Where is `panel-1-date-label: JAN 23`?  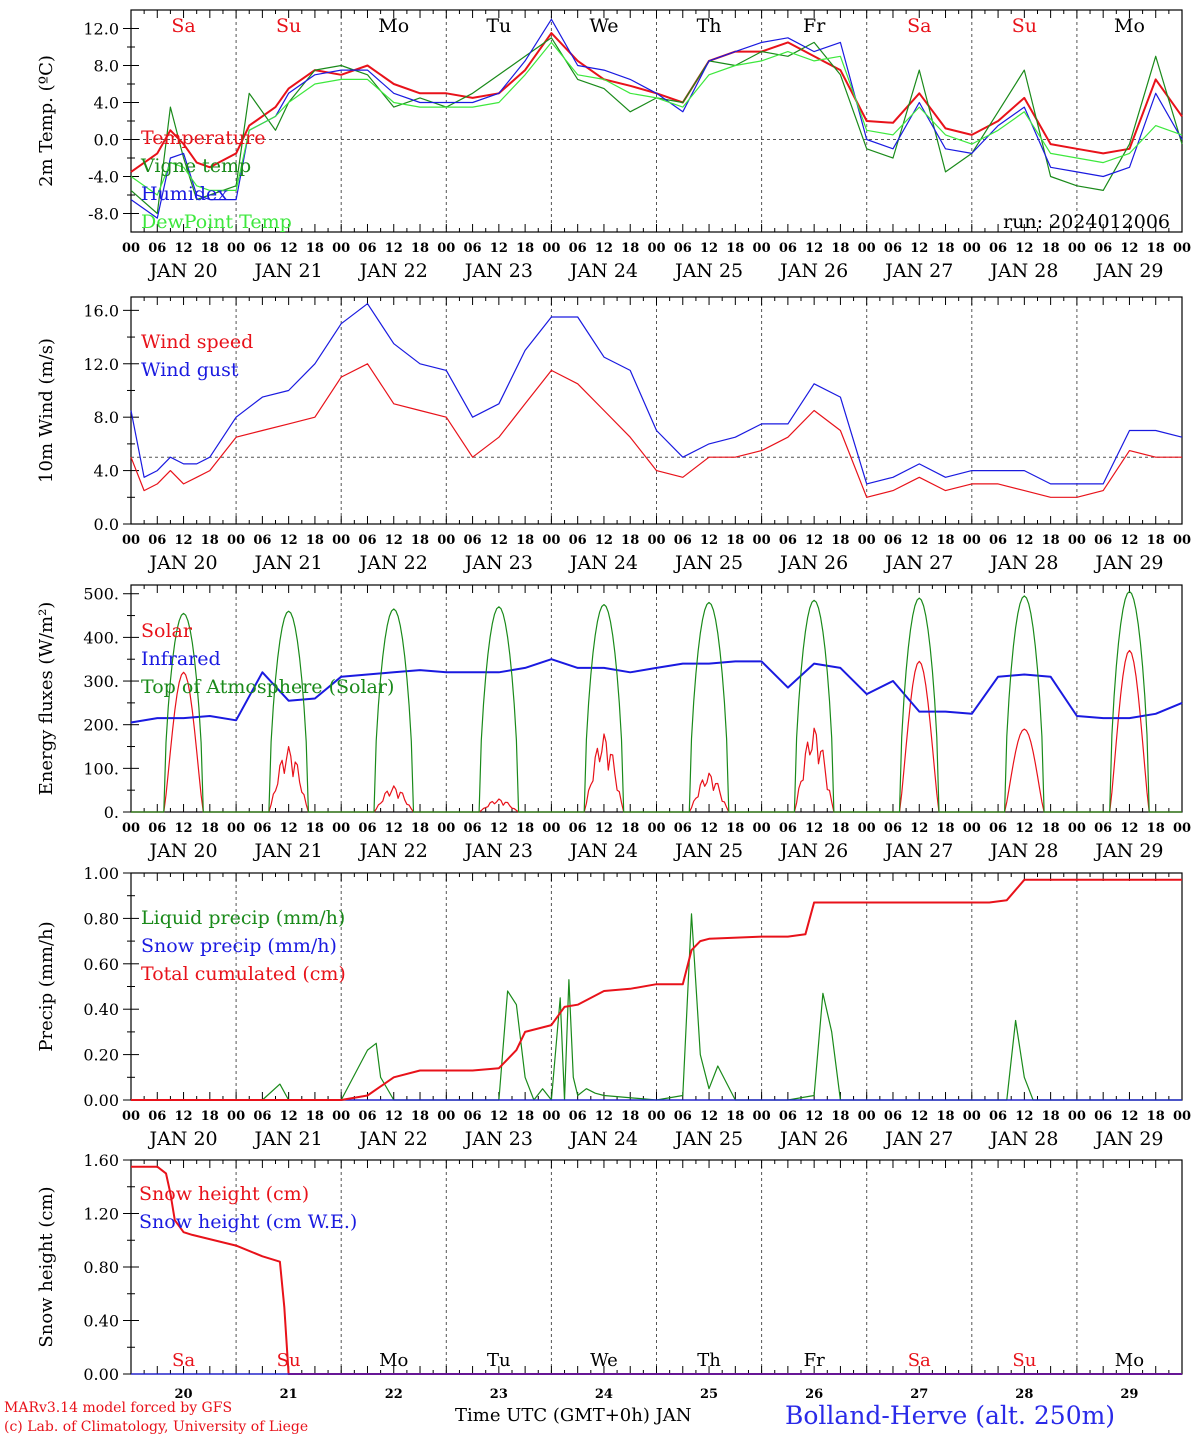 panel-1-date-label: JAN 23 is located at coordinates (498, 563).